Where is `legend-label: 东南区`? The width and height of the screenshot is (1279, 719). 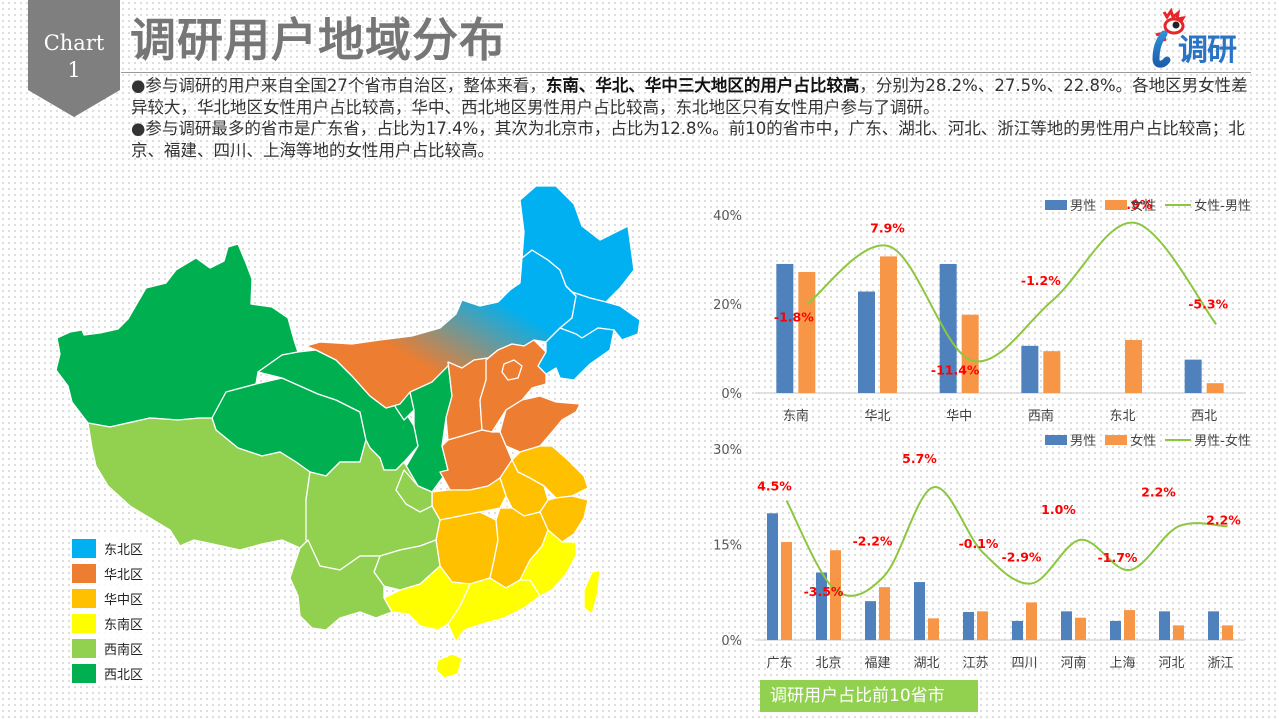 legend-label: 东南区 is located at coordinates (124, 625).